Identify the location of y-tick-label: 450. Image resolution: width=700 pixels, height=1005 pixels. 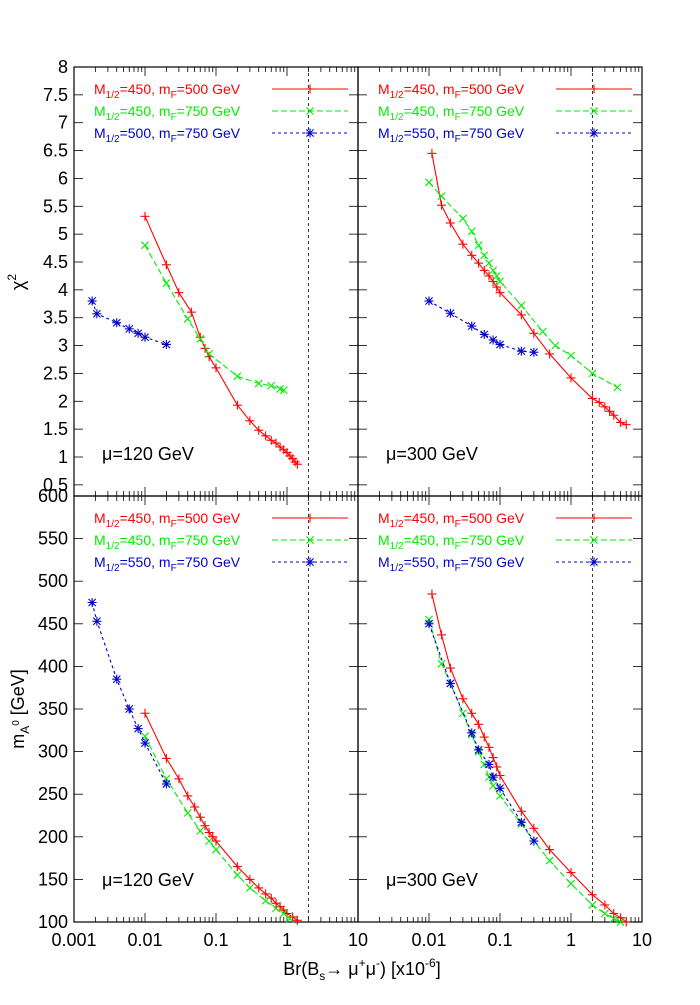
(53, 624).